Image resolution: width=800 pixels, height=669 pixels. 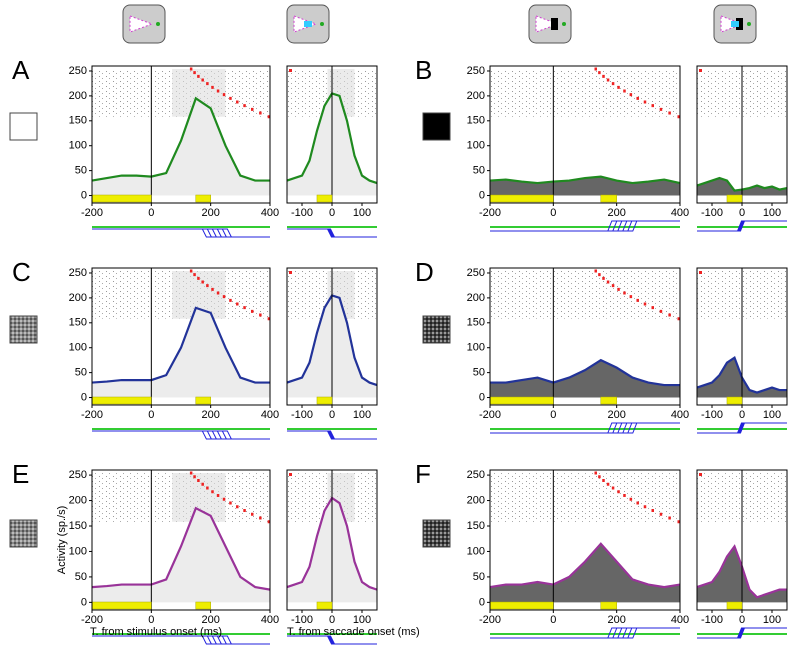 I want to click on x-axis-label: T. from saccade onset (ms), so click(x=353, y=632).